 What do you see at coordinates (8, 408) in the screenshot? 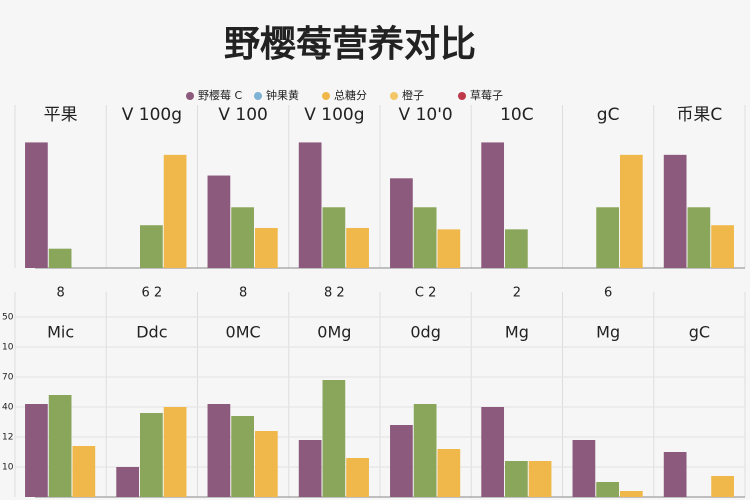
I see `y-tick-label: 40` at bounding box center [8, 408].